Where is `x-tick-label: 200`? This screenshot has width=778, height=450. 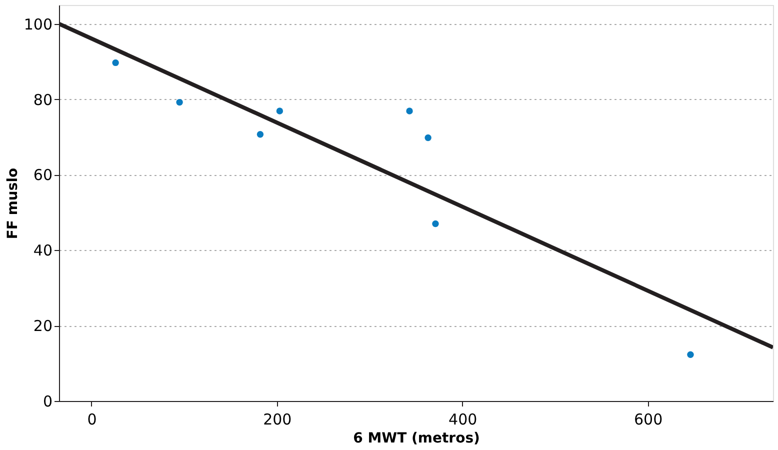
x-tick-label: 200 is located at coordinates (277, 419).